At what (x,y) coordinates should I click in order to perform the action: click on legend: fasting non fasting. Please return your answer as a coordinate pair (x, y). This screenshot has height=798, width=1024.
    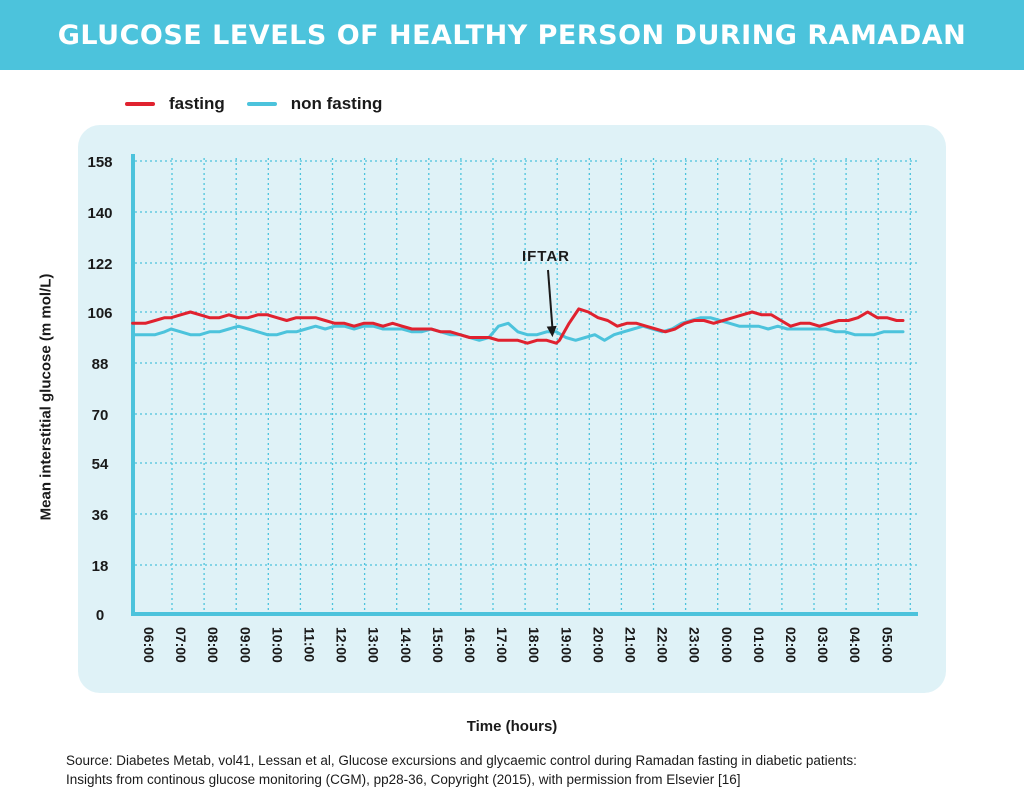
    Looking at the image, I should click on (264, 104).